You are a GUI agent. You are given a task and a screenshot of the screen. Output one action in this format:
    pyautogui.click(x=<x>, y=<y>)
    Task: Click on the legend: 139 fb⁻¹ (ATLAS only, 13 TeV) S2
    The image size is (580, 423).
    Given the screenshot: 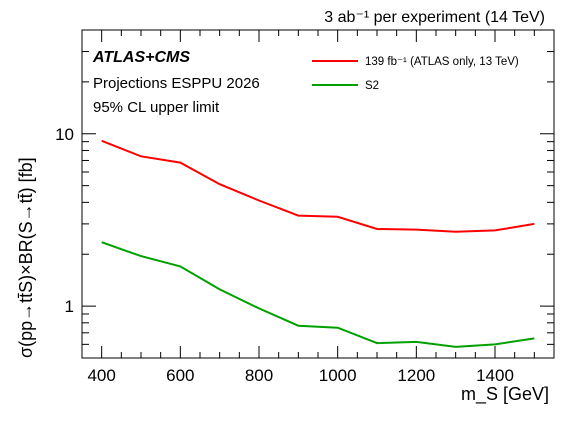 What is the action you would take?
    pyautogui.click(x=415, y=74)
    